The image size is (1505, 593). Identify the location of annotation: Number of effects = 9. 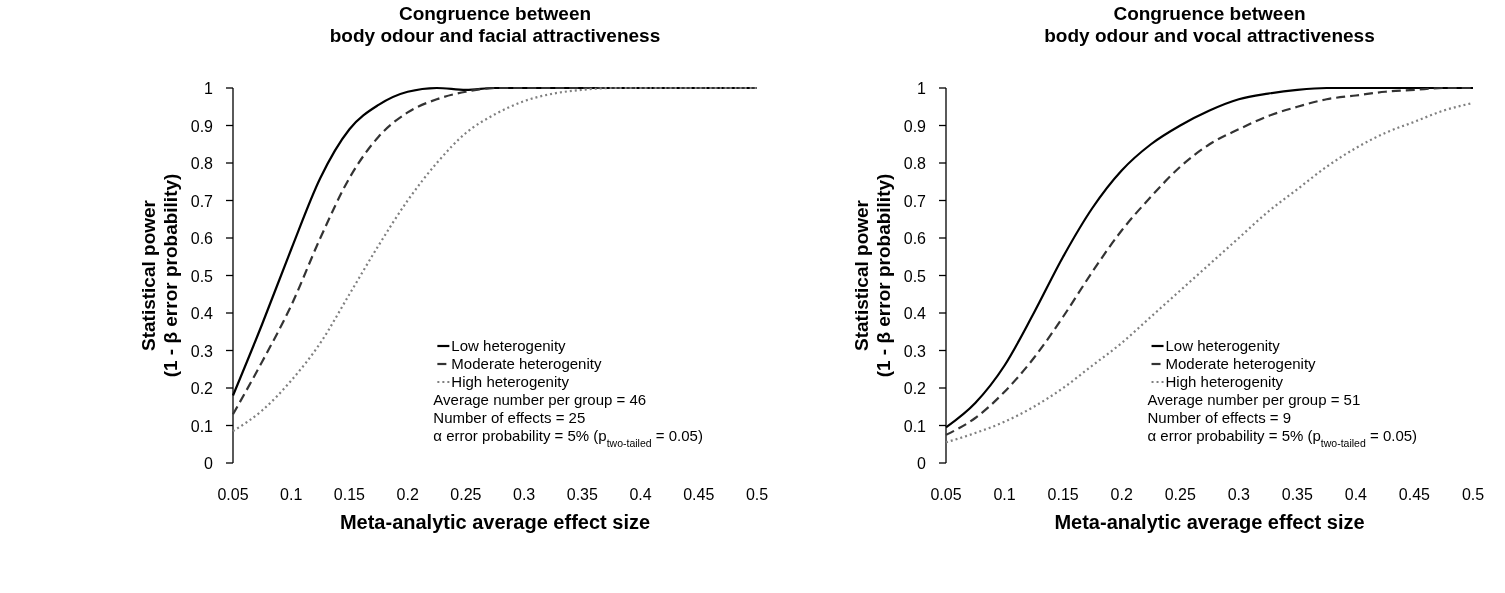
(1219, 417).